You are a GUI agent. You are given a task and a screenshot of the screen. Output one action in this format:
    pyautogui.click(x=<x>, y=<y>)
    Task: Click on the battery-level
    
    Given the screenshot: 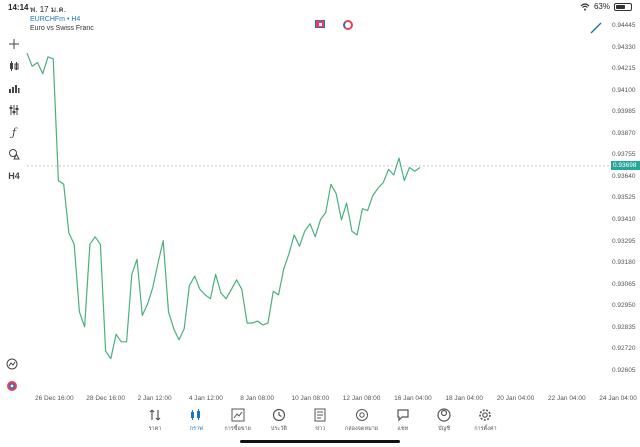 What is the action you would take?
    pyautogui.click(x=620, y=6)
    